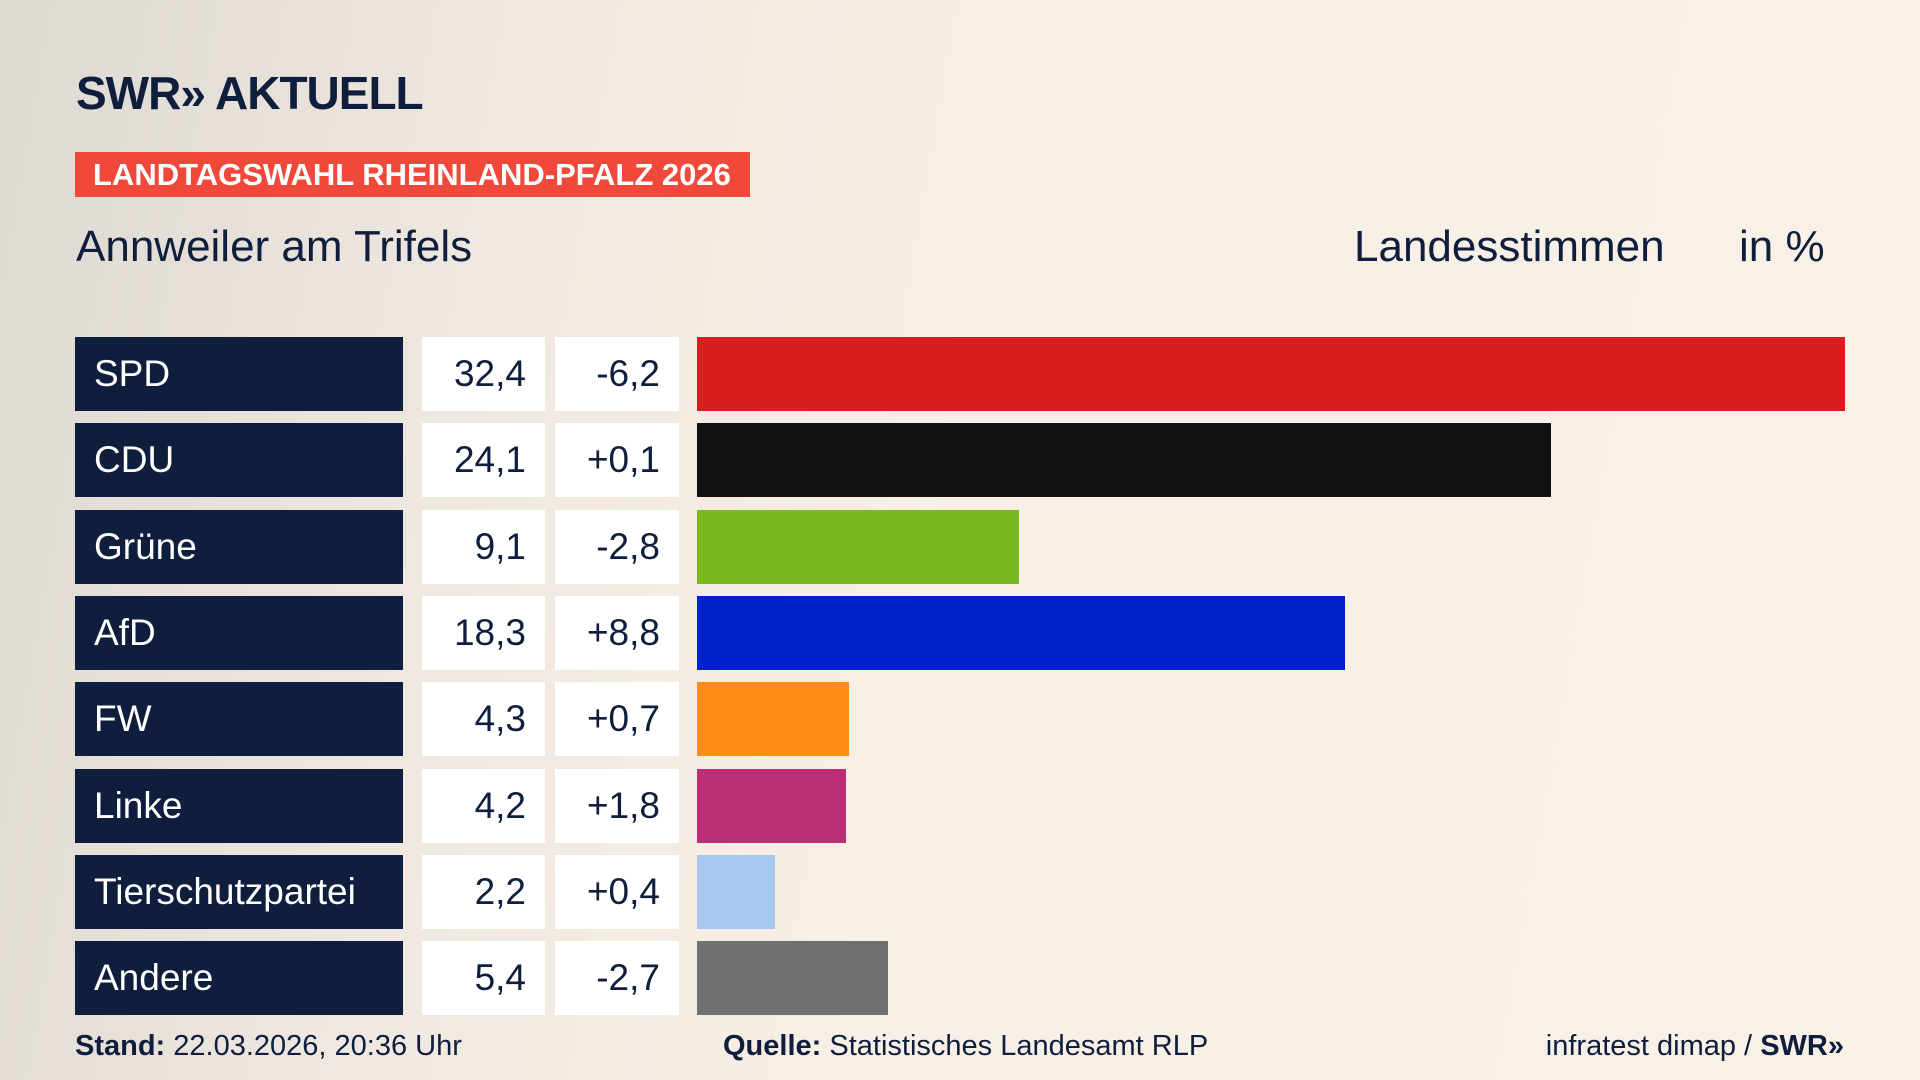  Describe the element at coordinates (483, 891) in the screenshot. I see `value-label: 2,2` at that location.